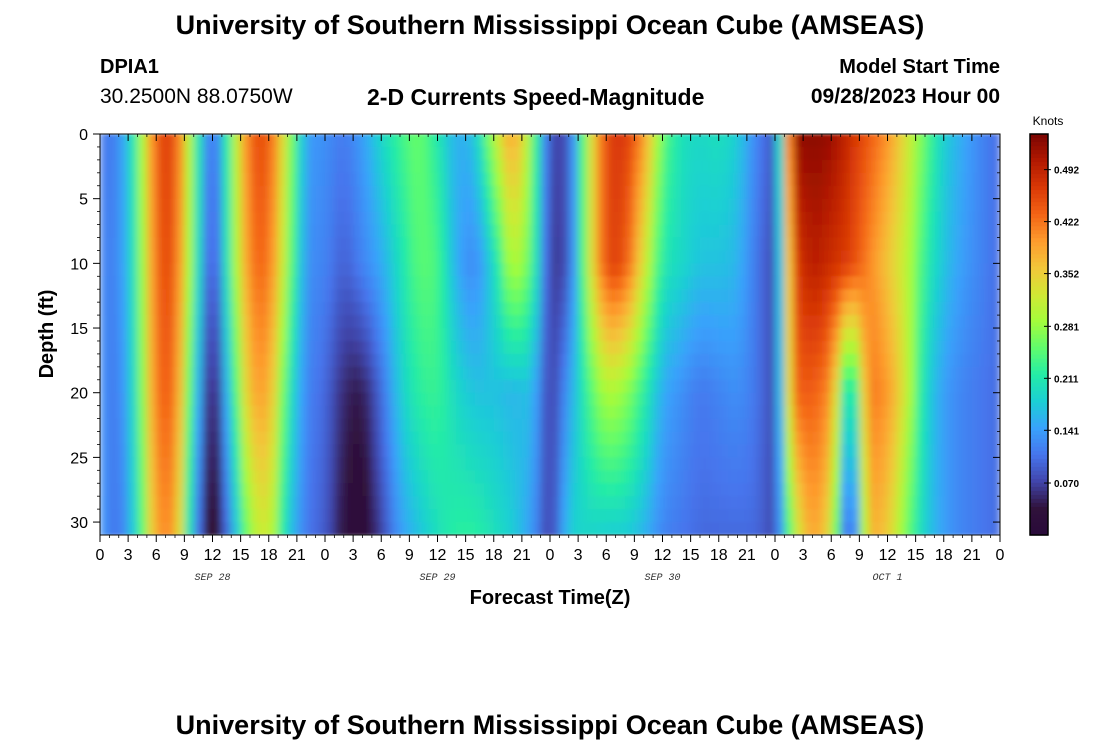  I want to click on y-tick-label: 15, so click(79, 329).